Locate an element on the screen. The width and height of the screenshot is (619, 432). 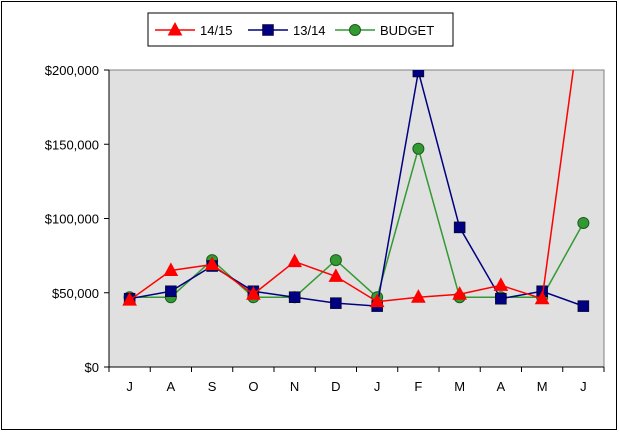
y-tick-label: $200,000 is located at coordinates (72, 70).